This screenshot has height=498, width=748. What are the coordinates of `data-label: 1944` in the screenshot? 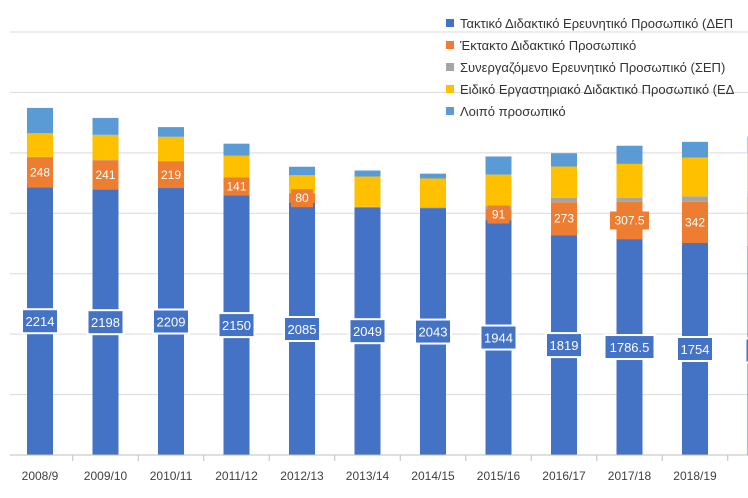 It's located at (498, 338).